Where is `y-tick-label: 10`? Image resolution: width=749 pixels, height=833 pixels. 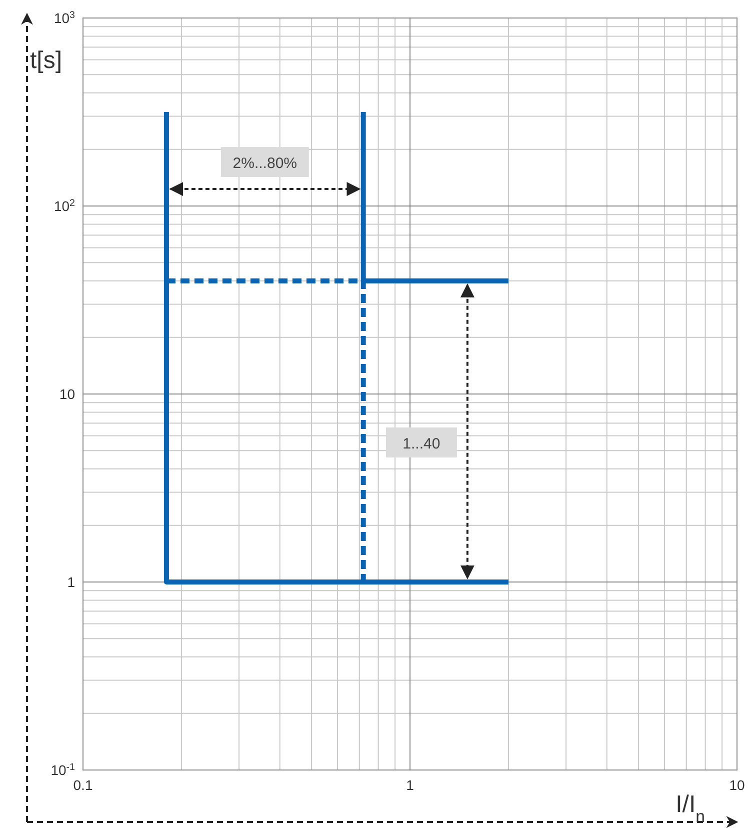
y-tick-label: 10 is located at coordinates (67, 394).